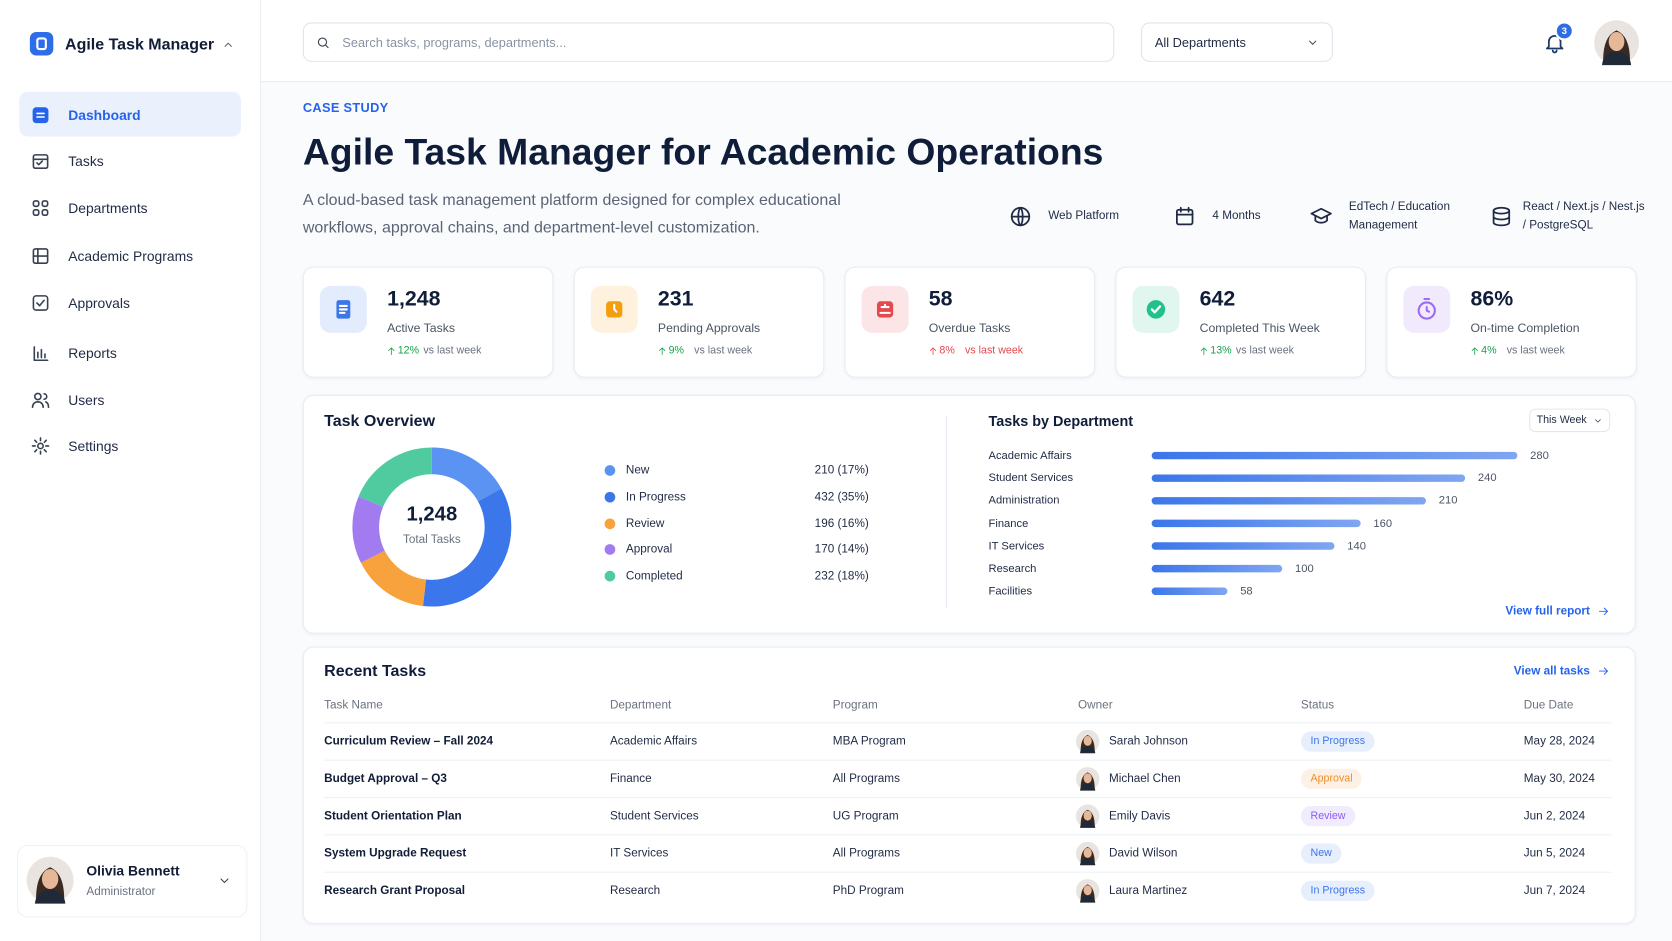  What do you see at coordinates (1570, 420) in the screenshot?
I see `period-select` at bounding box center [1570, 420].